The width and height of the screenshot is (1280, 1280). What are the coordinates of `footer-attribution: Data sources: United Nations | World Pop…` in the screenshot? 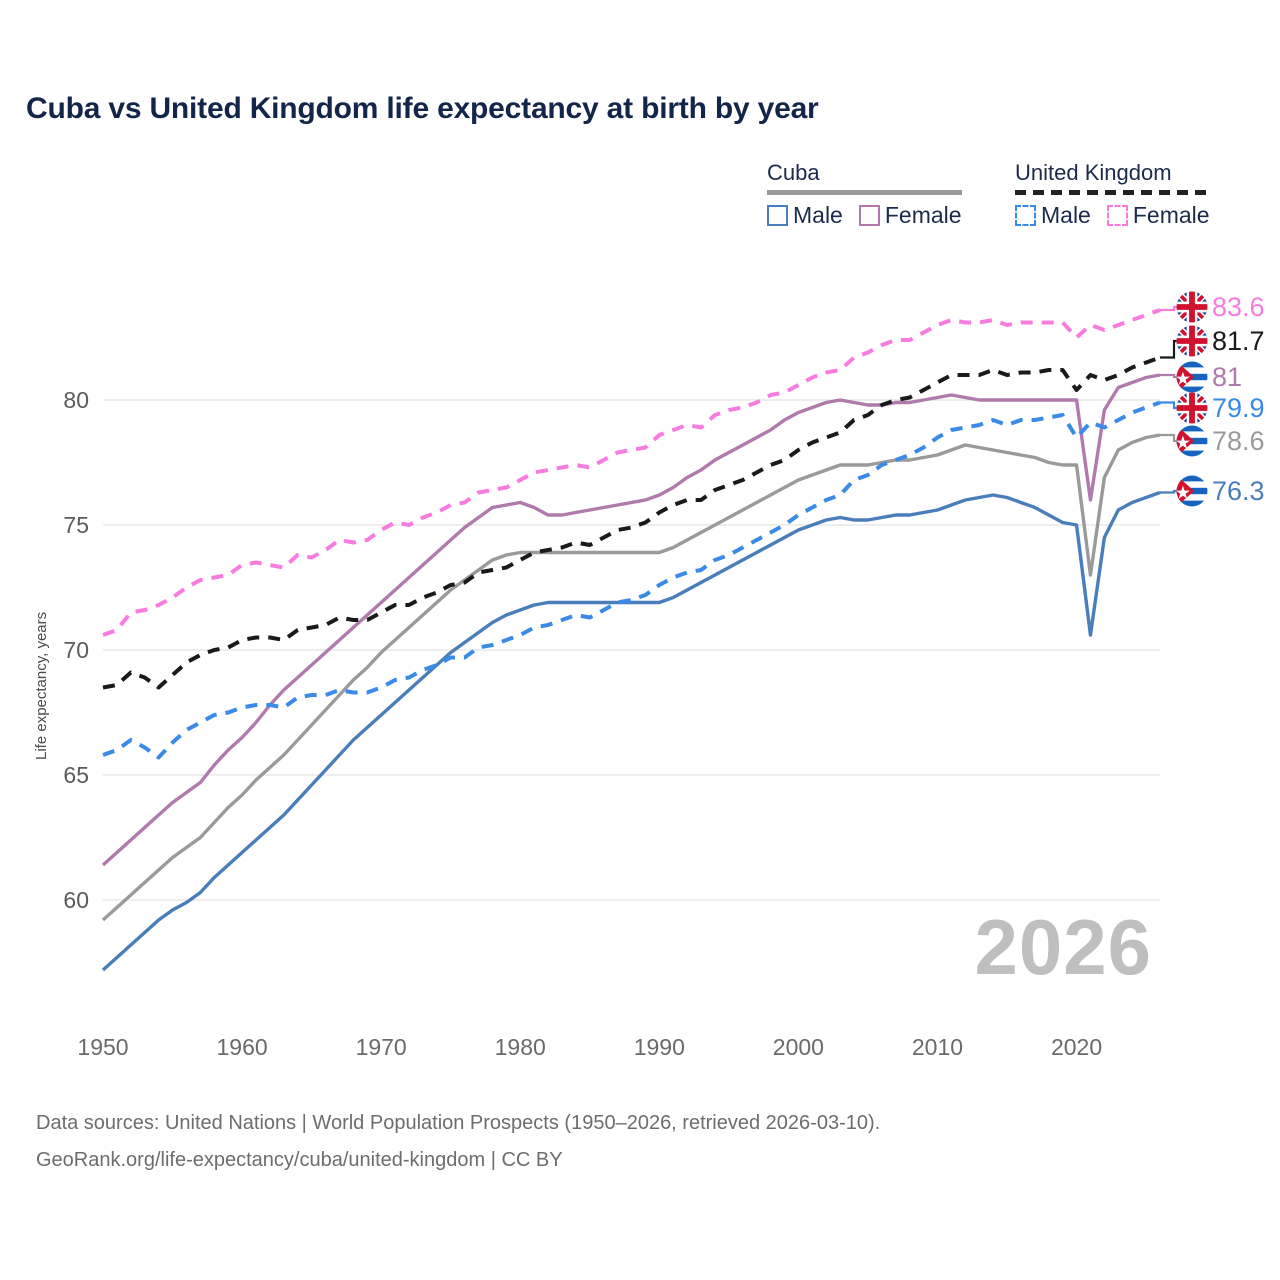 It's located at (458, 1142).